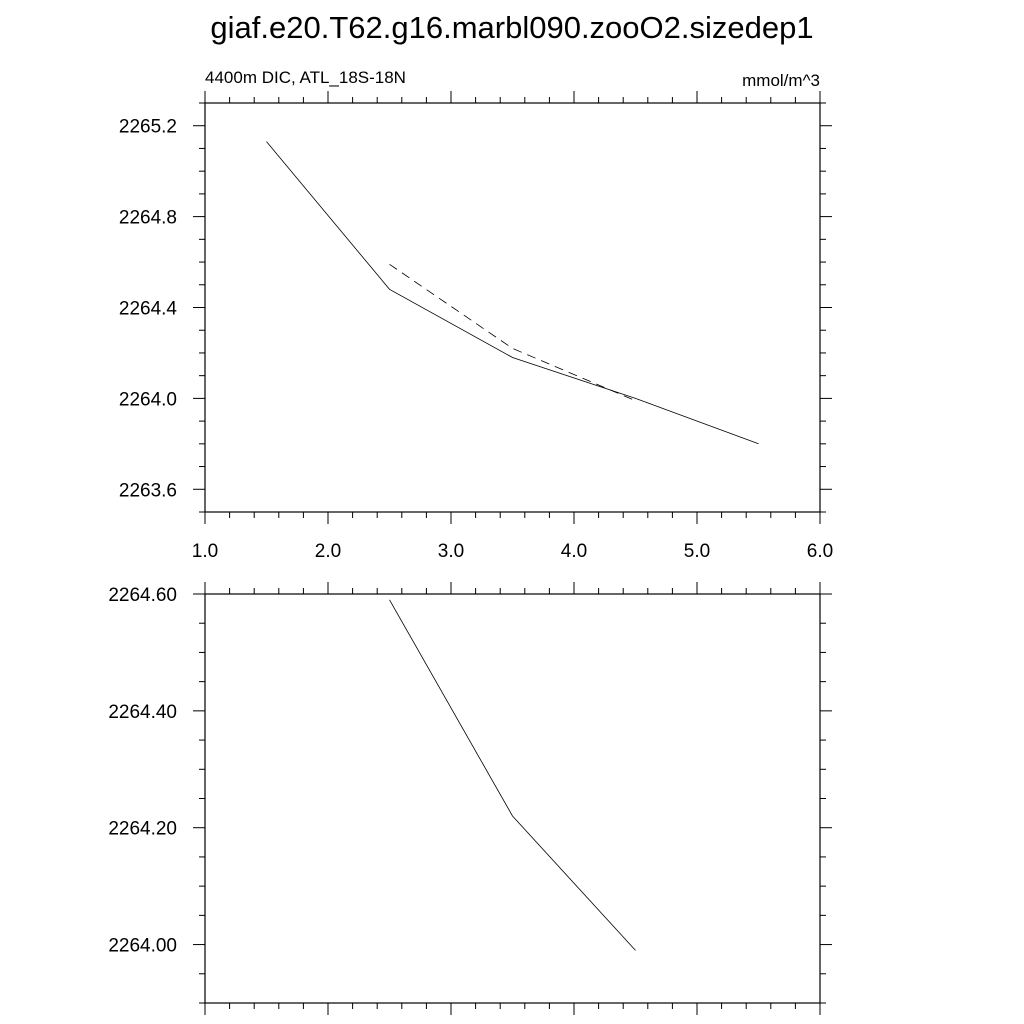  I want to click on top-y-tick-label: 2264.8, so click(148, 218).